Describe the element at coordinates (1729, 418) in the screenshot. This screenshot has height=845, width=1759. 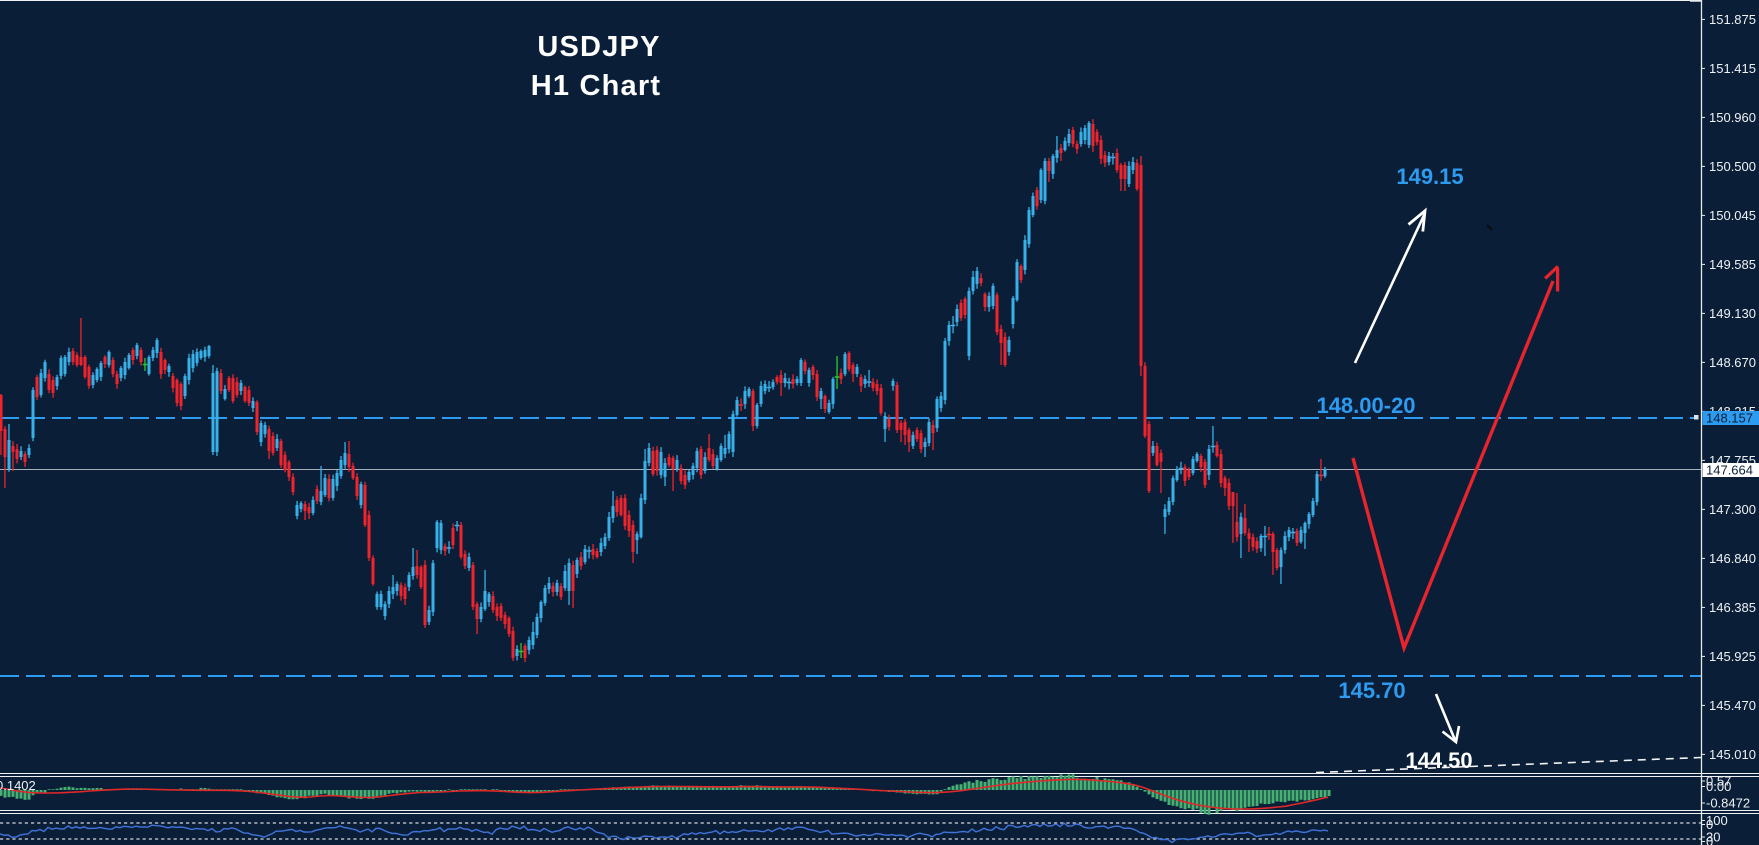
I see `svg-text: 148.157` at that location.